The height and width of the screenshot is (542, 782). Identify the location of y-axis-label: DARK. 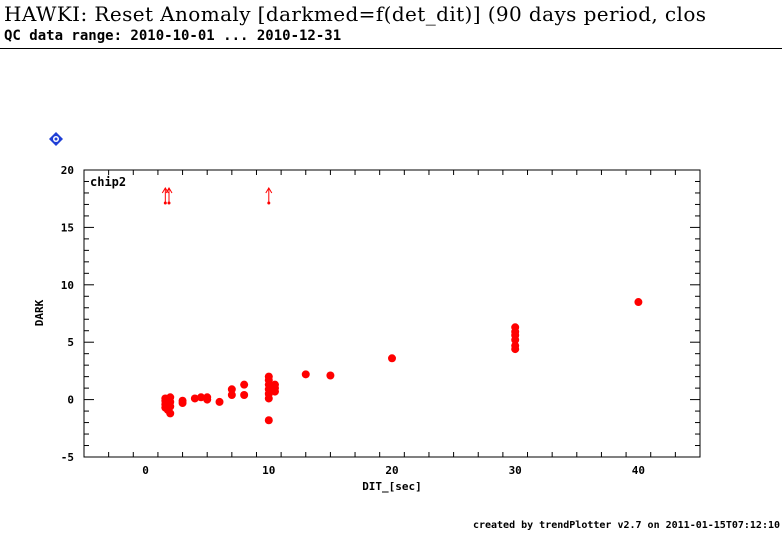
(39, 312).